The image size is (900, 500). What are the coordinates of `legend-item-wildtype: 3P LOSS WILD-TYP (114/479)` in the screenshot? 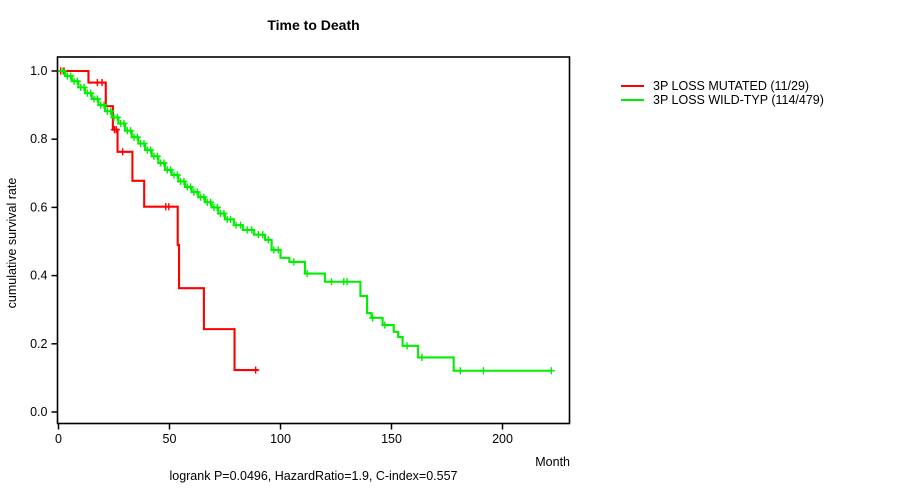 It's located at (722, 100).